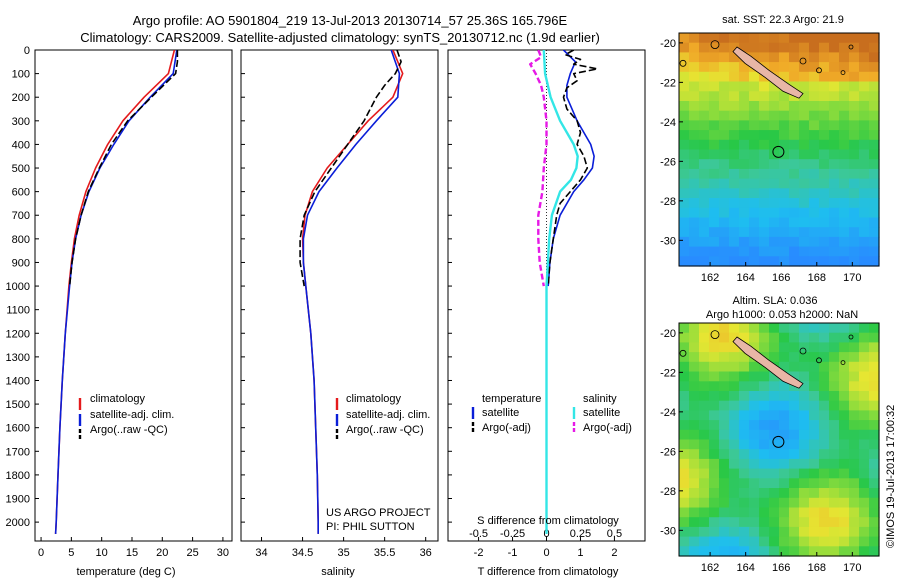  Describe the element at coordinates (18, 358) in the screenshot. I see `depth-tick-label: 1300` at that location.